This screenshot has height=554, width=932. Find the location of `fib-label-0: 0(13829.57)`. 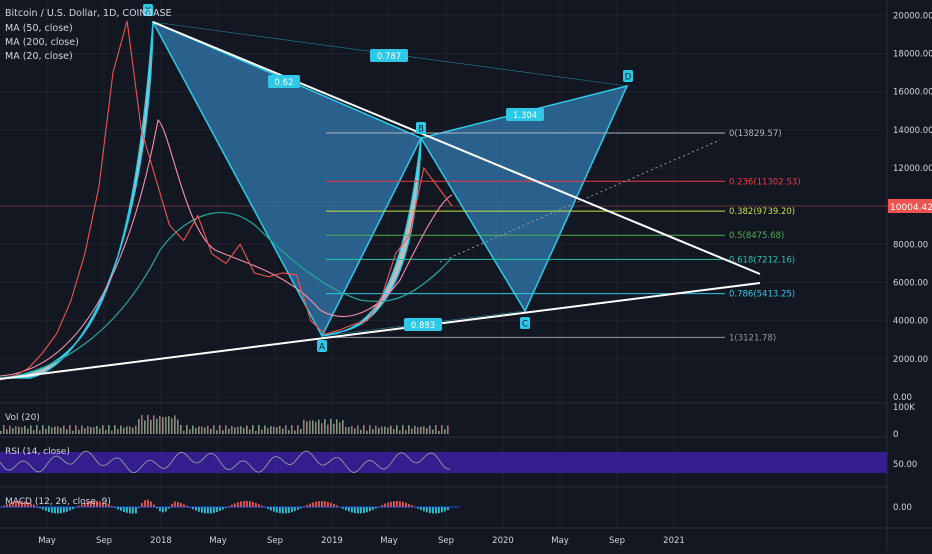

fib-label-0: 0(13829.57) is located at coordinates (755, 134).